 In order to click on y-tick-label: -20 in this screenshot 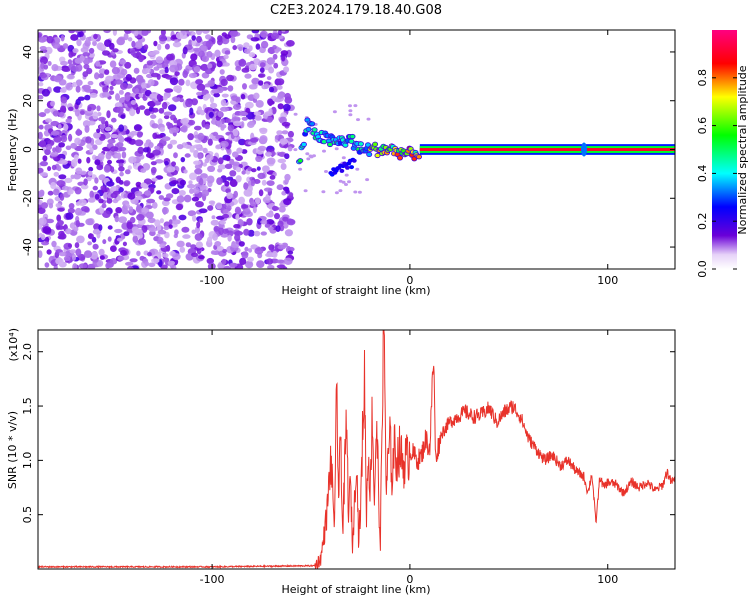, I will do `click(27, 198)`.